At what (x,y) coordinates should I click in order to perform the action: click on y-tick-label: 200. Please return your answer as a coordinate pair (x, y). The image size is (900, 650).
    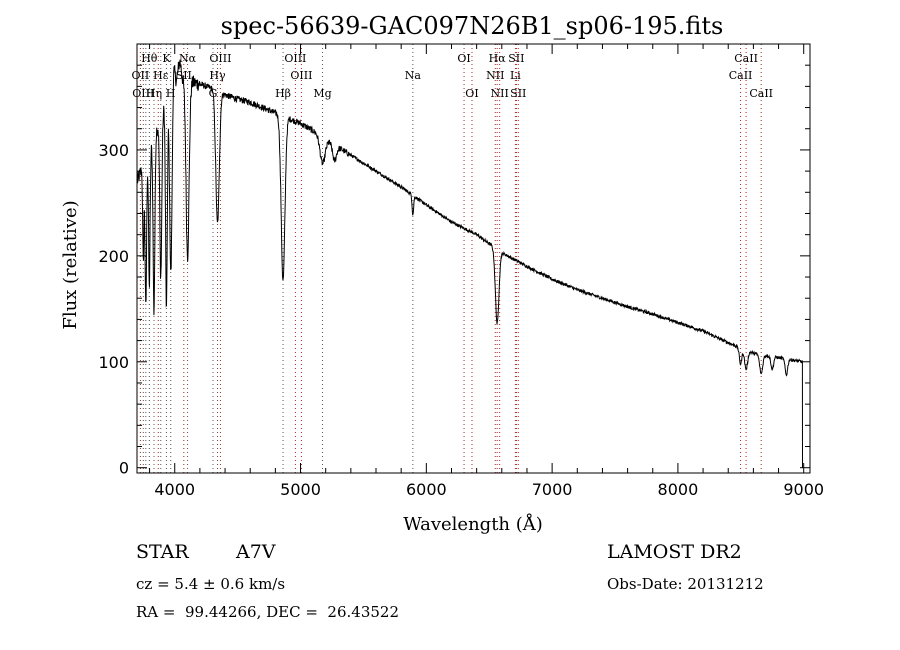
    Looking at the image, I should click on (113, 256).